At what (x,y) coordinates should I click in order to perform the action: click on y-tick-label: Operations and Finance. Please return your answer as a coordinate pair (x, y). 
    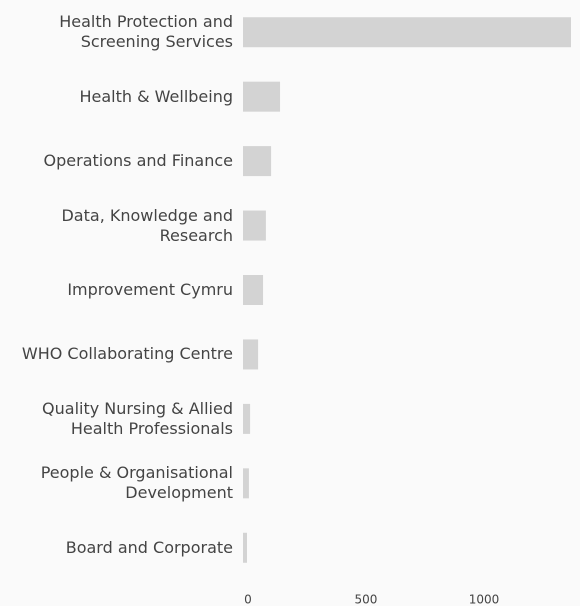
    Looking at the image, I should click on (138, 161).